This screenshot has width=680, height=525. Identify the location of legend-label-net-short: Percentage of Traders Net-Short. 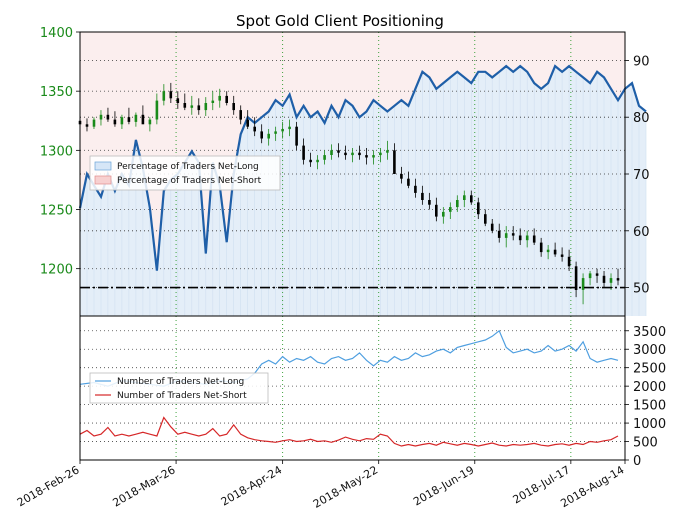
(189, 181).